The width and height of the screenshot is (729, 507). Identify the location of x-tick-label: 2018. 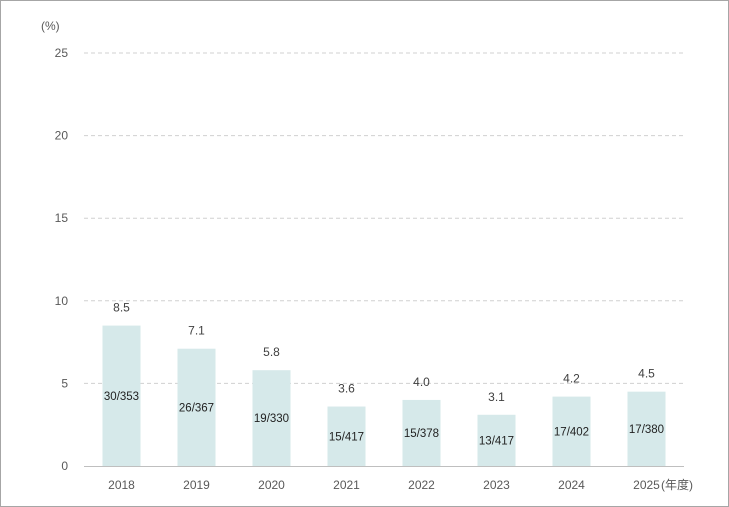
(121, 485).